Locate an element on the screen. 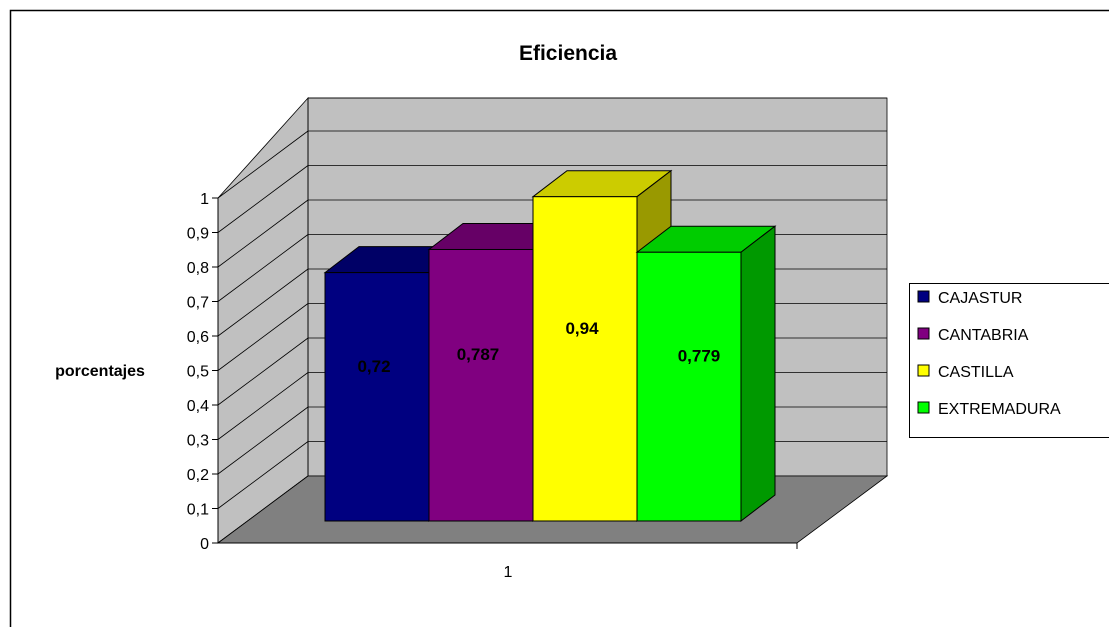 Image resolution: width=1109 pixels, height=627 pixels. data-label-cajastur: 0,72 is located at coordinates (373, 366).